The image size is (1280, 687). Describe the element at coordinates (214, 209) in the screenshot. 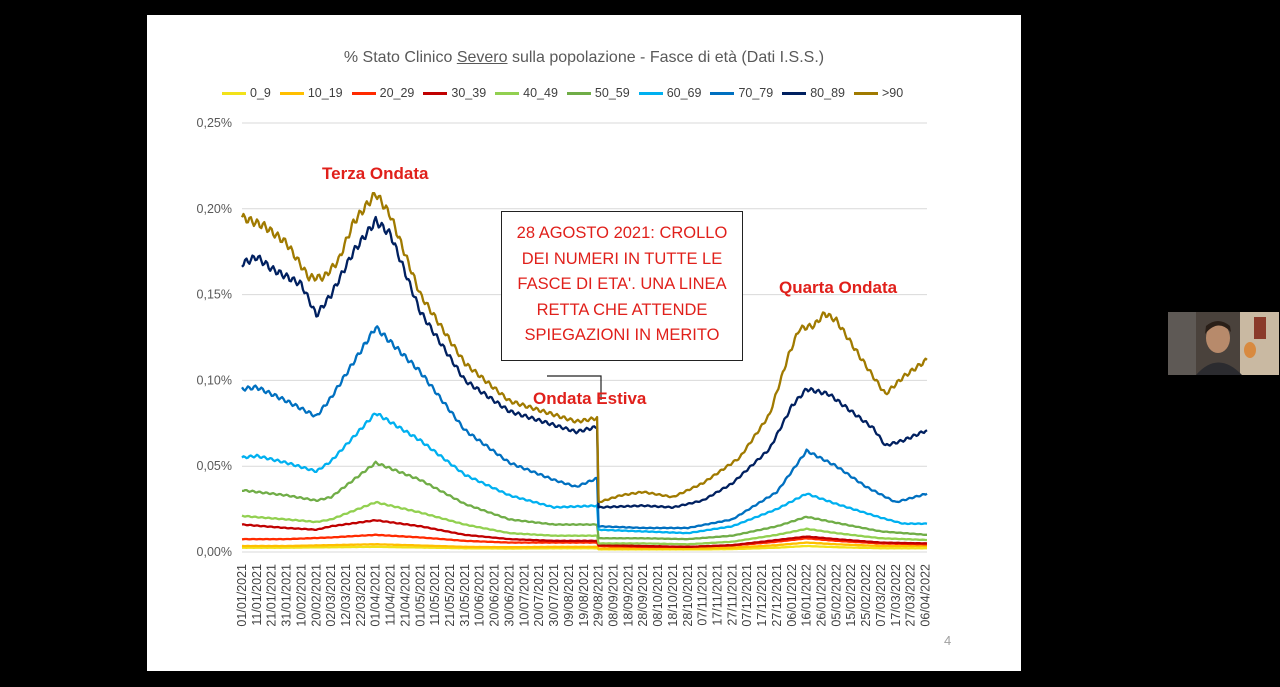

I see `y-tick-label: 0,20%` at that location.